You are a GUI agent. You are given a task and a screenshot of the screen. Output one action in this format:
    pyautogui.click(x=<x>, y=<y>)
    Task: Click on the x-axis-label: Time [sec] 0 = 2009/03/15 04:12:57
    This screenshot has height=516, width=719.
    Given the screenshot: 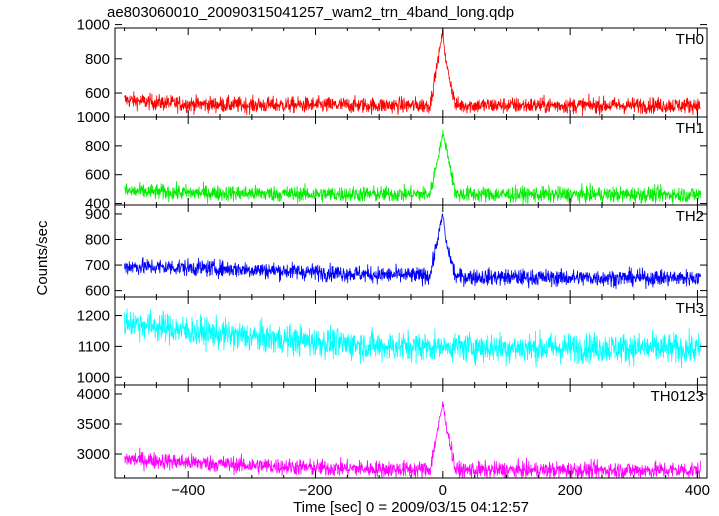 What is the action you would take?
    pyautogui.click(x=411, y=507)
    